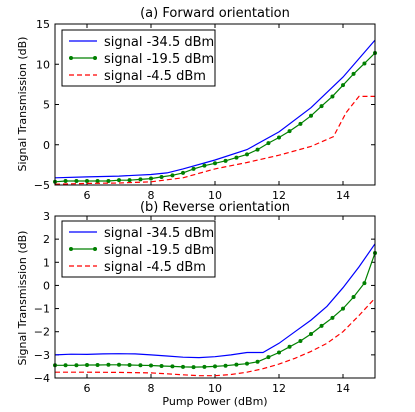 The image size is (415, 412). I want to click on ytick-label-b-1: 1, so click(46, 262).